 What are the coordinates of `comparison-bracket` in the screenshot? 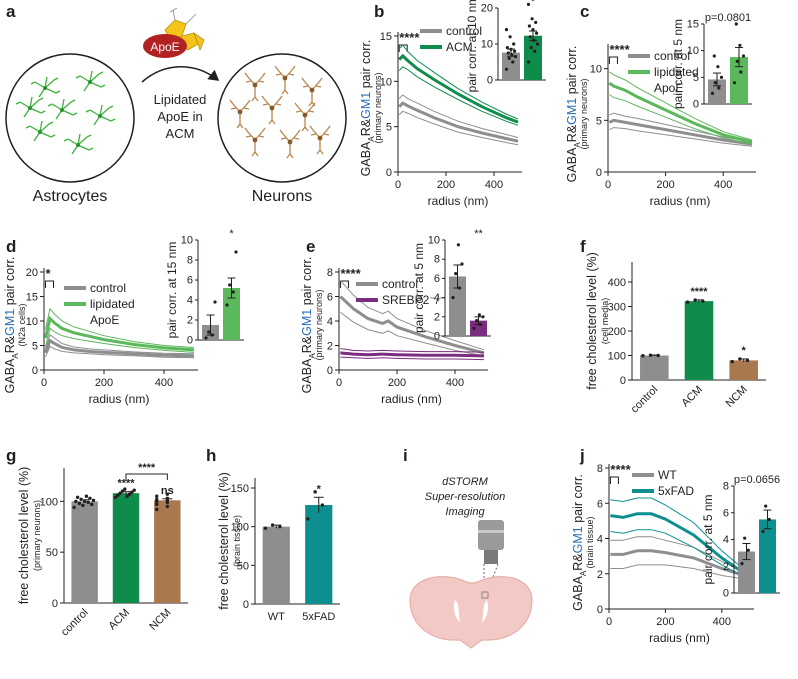 It's located at (146, 476).